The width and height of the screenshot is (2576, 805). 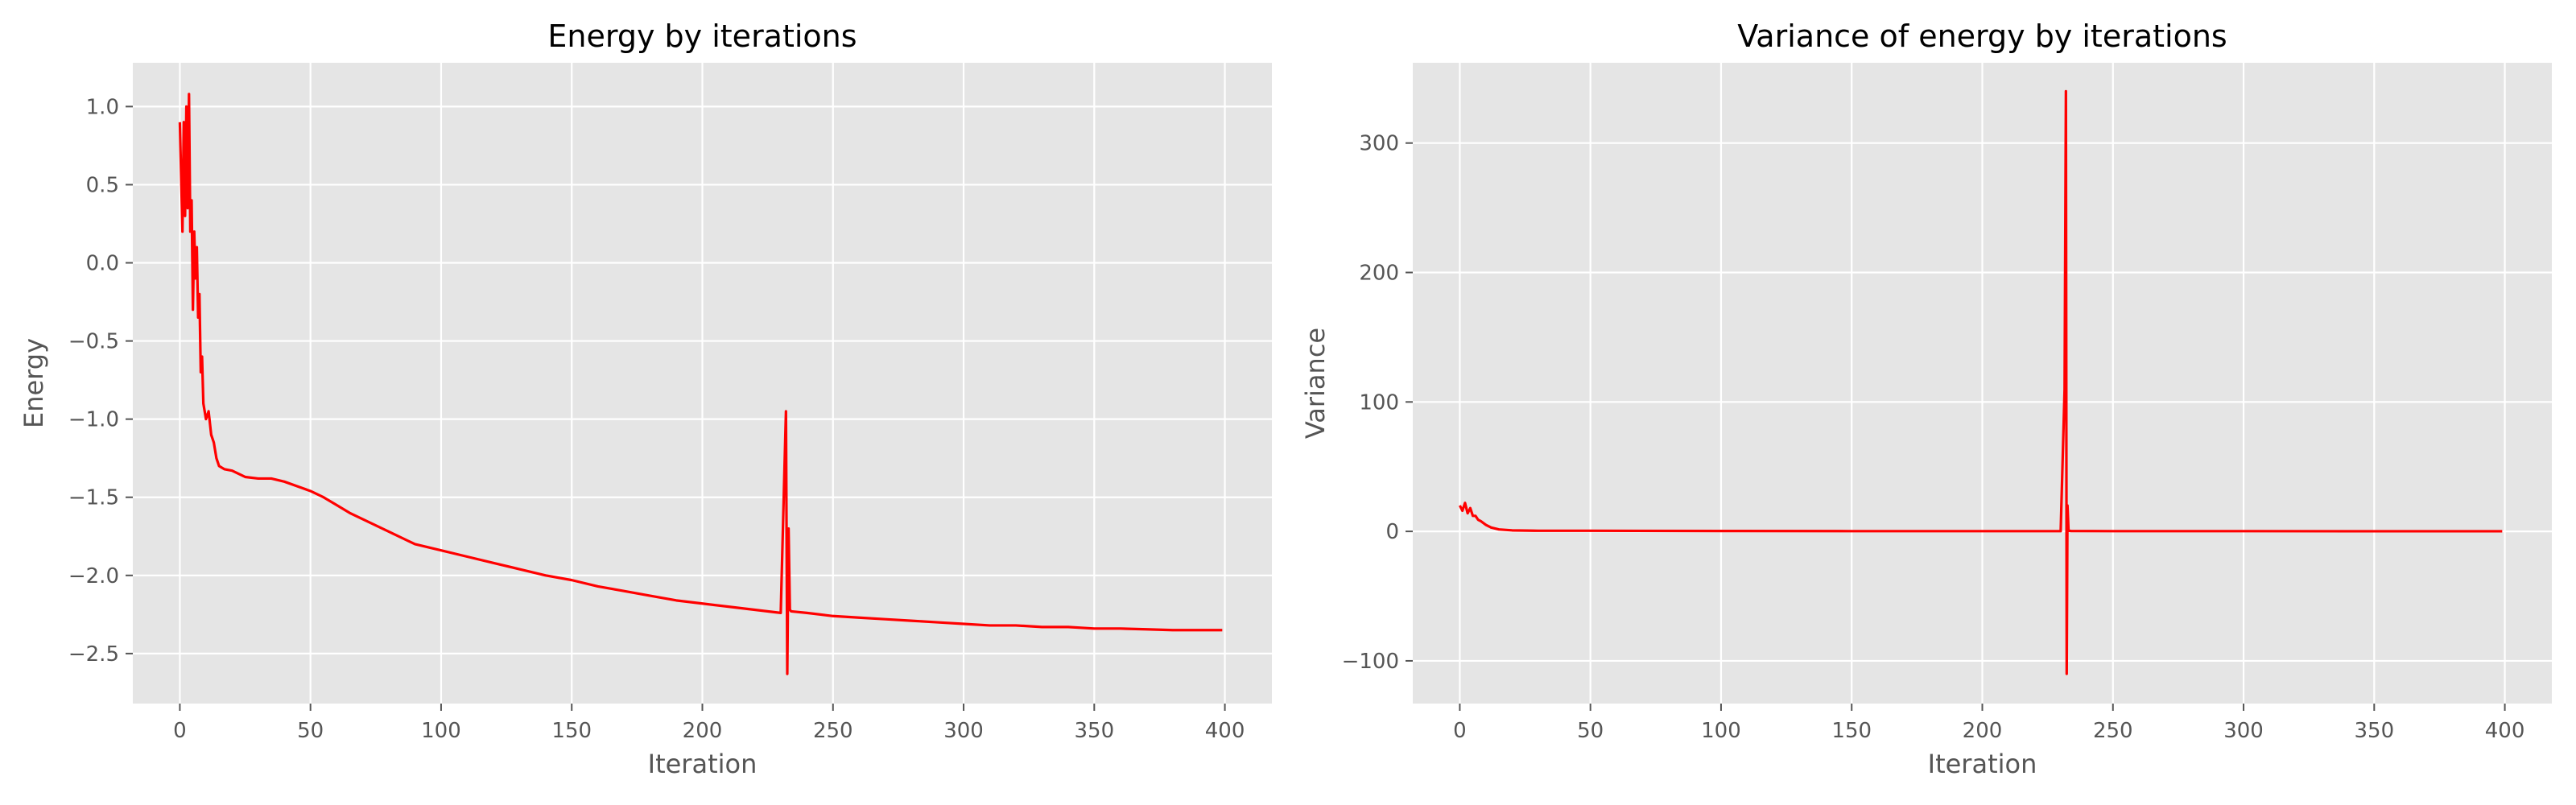 I want to click on energy-x-axis-label: Iteration, so click(x=703, y=764).